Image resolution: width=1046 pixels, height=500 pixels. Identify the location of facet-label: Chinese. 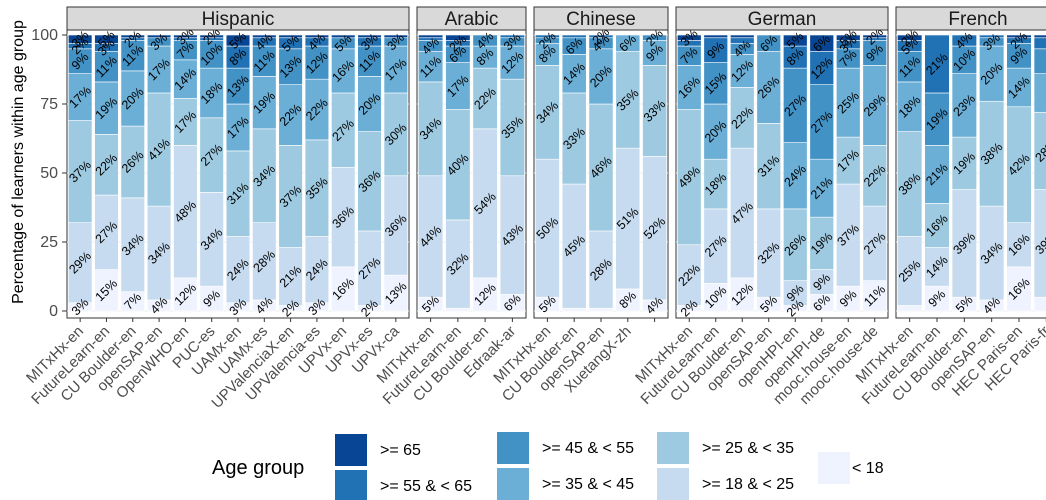
(601, 19).